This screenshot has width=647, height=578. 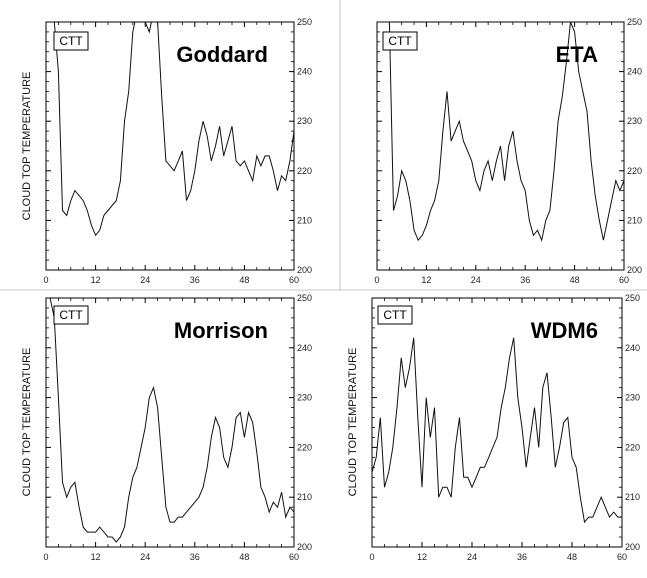 I want to click on panel-title: Goddard, so click(x=222, y=54).